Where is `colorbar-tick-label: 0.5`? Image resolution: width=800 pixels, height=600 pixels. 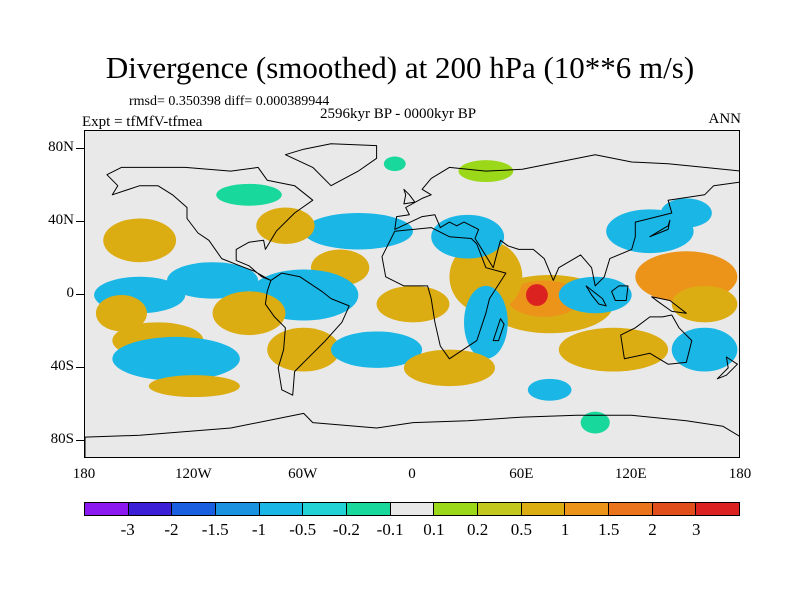 colorbar-tick-label: 0.5 is located at coordinates (521, 529).